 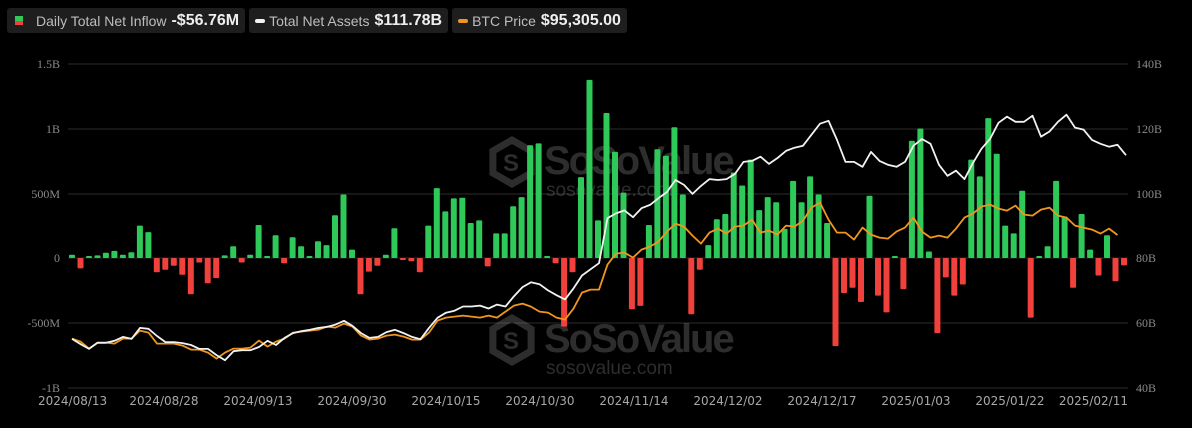 What do you see at coordinates (504, 20) in the screenshot?
I see `legend-label: BTC Price` at bounding box center [504, 20].